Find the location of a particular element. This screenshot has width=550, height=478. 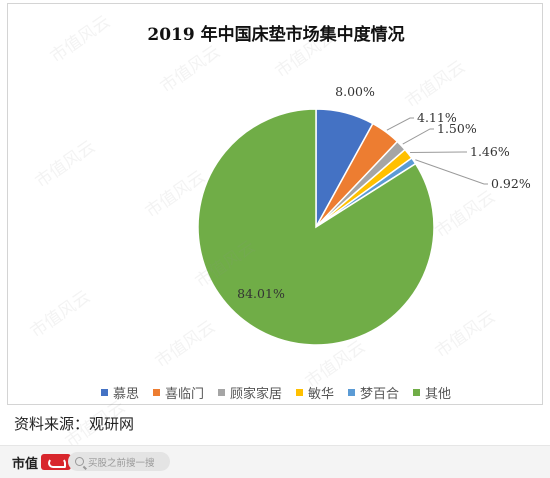

legend-item-6: 其他 is located at coordinates (432, 392).